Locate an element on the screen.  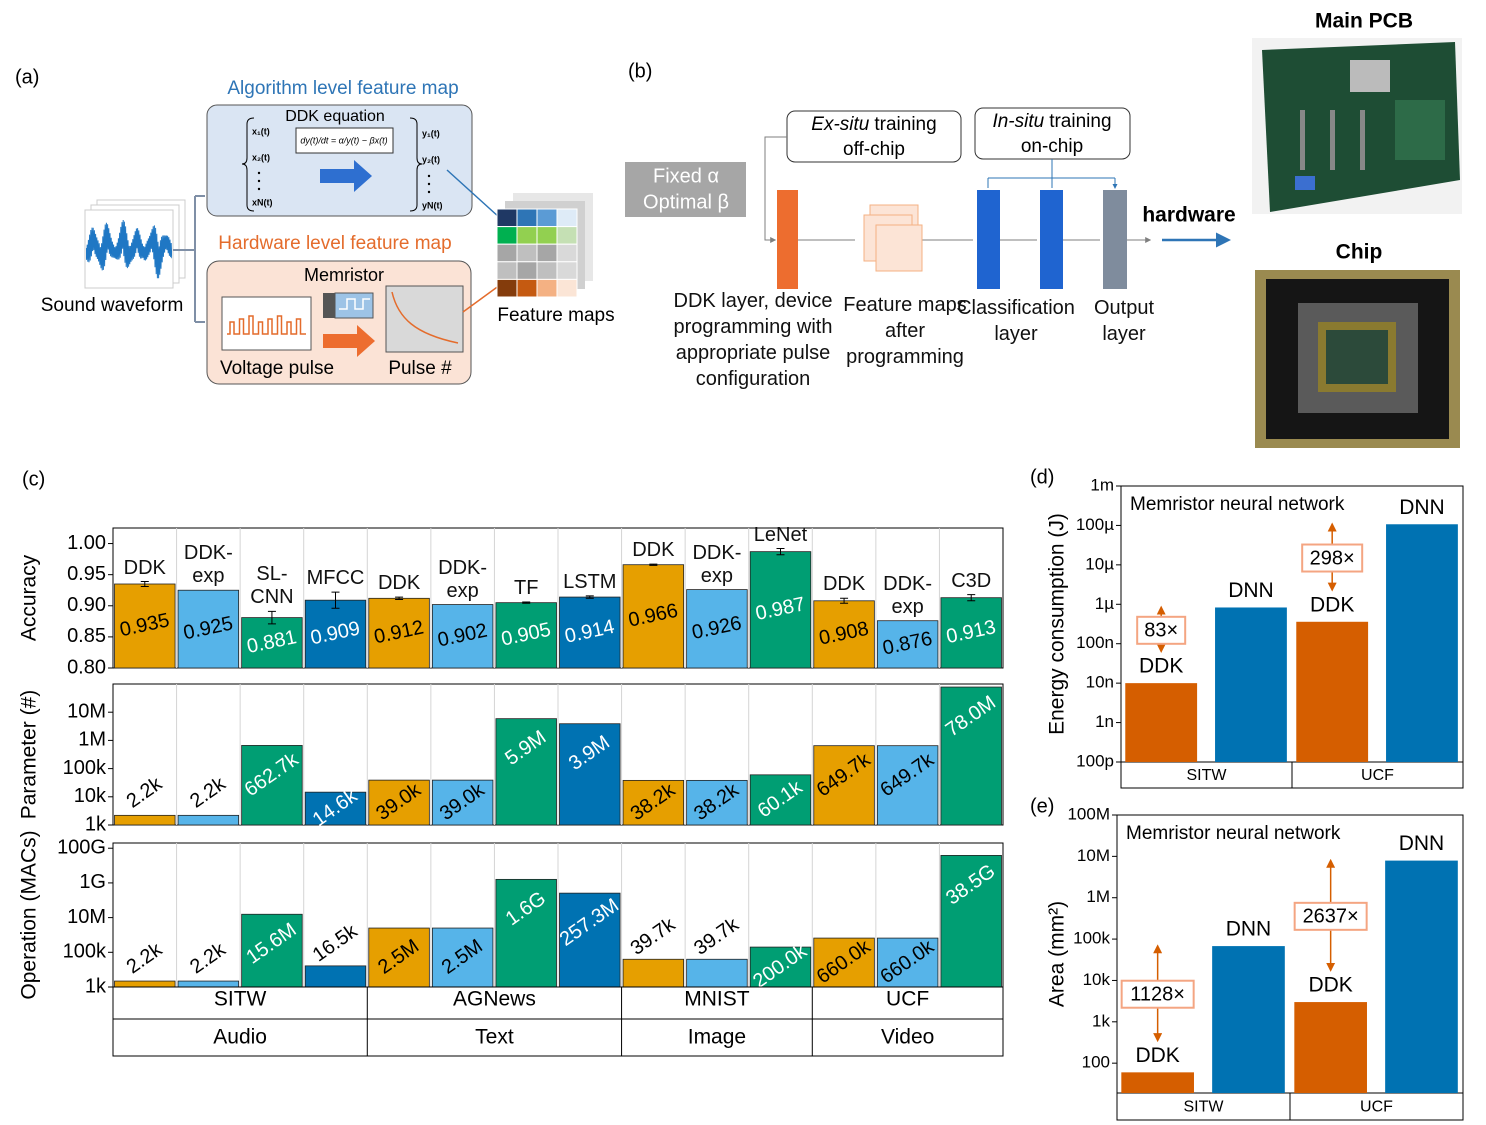
equation: dy(t)/dt = α/y(t) − βx(t) is located at coordinates (343, 140).